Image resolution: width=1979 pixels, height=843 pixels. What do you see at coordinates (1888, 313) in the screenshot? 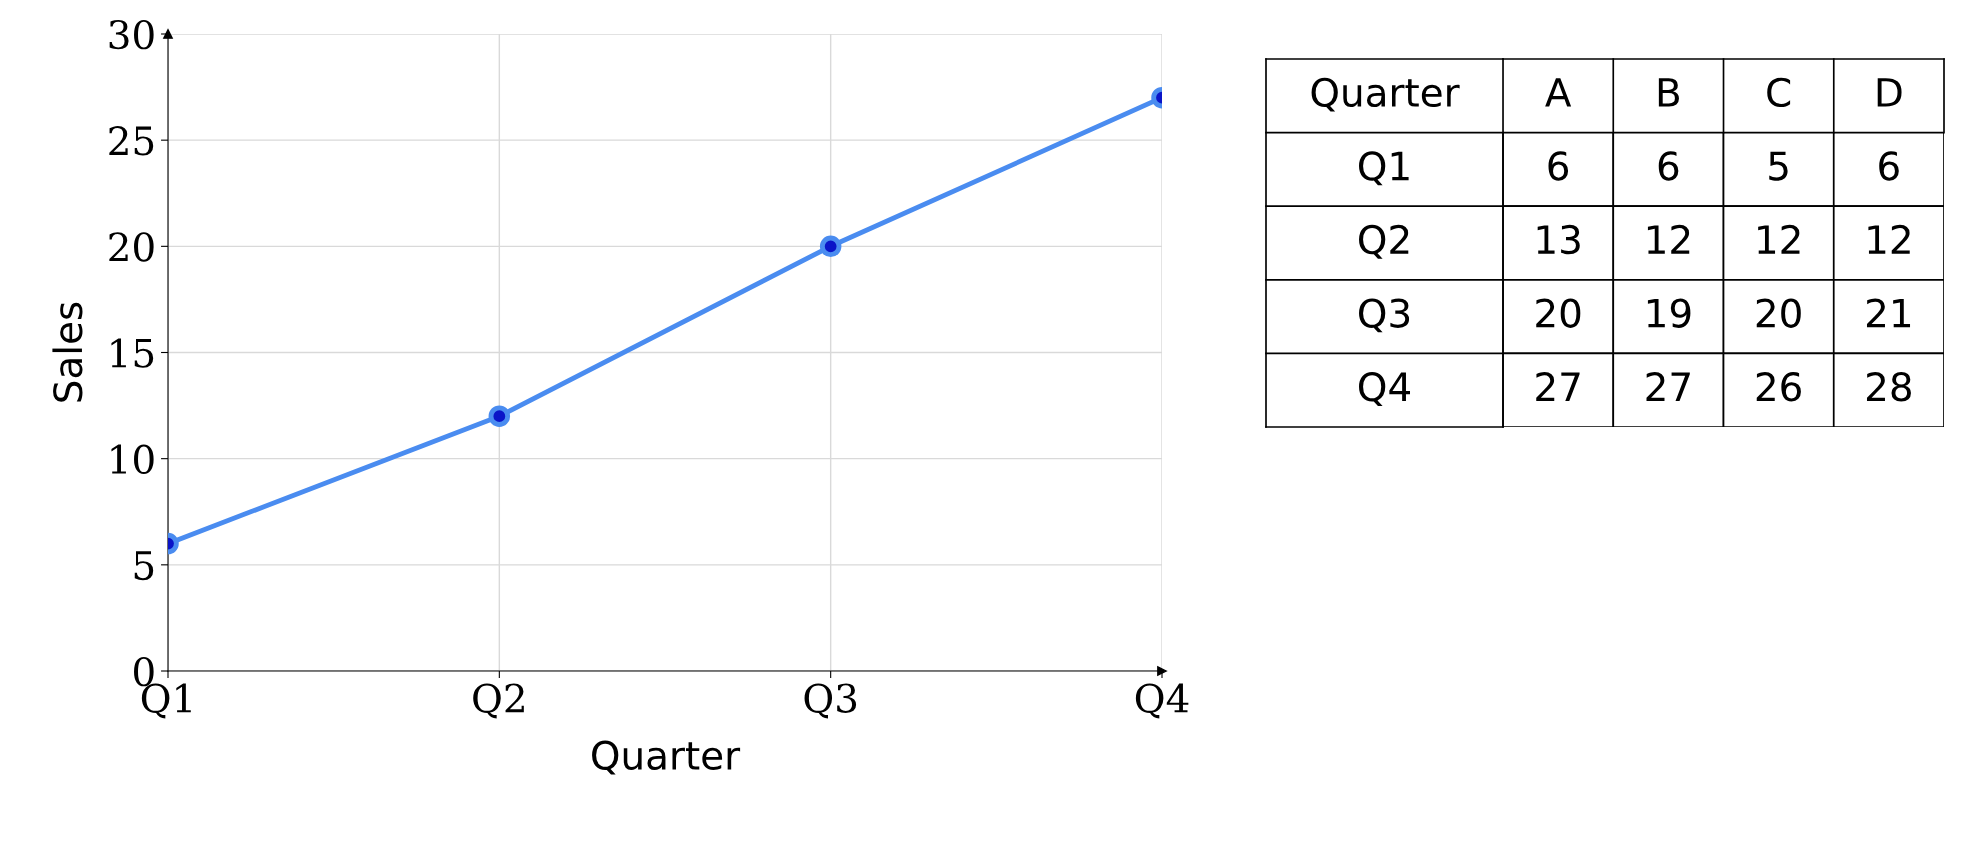
I see `data-label: 21` at bounding box center [1888, 313].